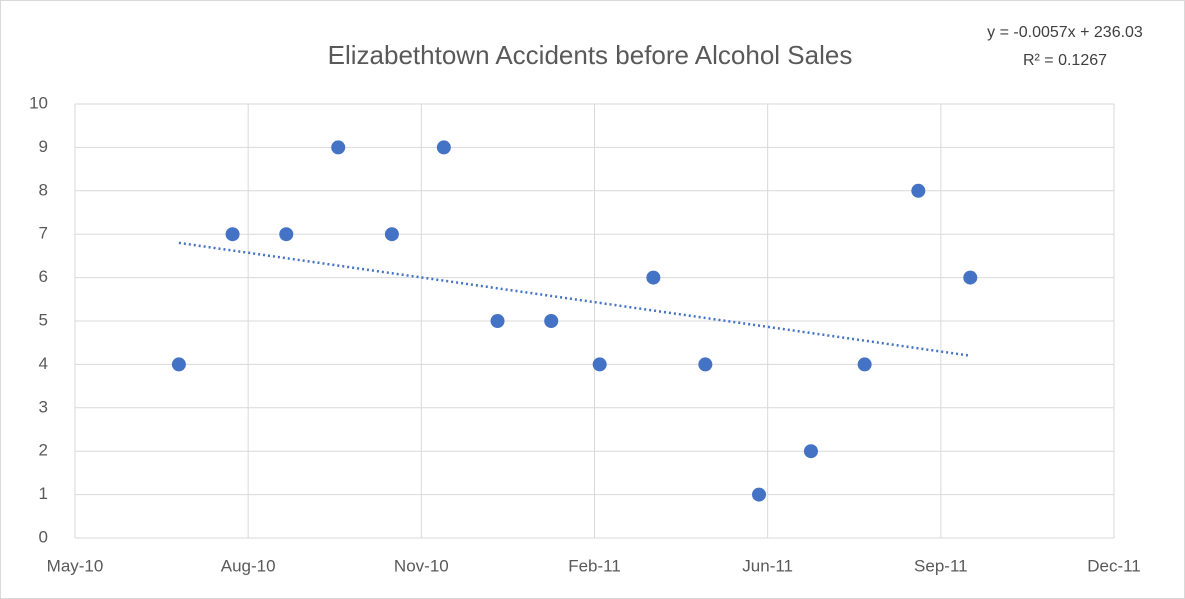 This screenshot has width=1185, height=599. Describe the element at coordinates (1065, 32) in the screenshot. I see `trendline-equation: y = -0.0057x + 236.03` at that location.